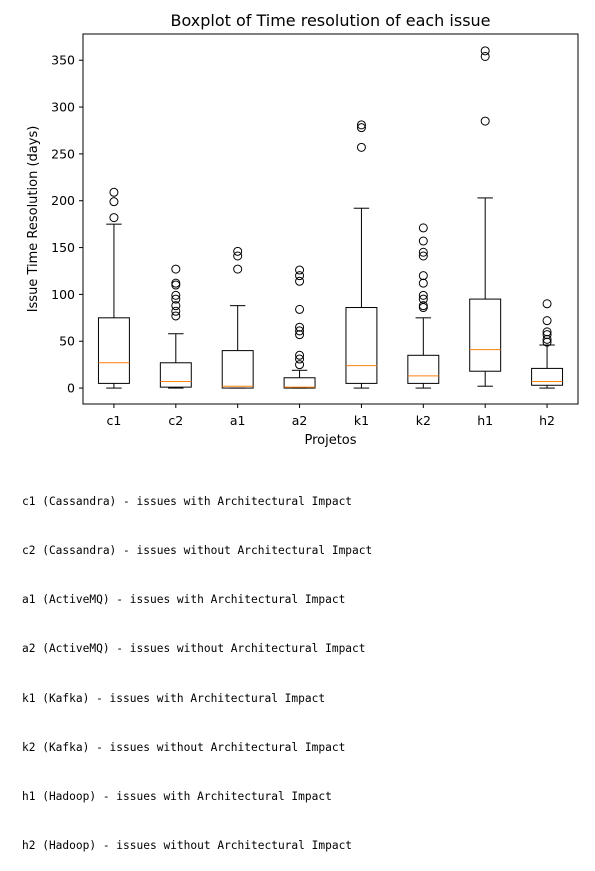 The height and width of the screenshot is (871, 595). Describe the element at coordinates (71, 388) in the screenshot. I see `y-tick-label: 0` at that location.